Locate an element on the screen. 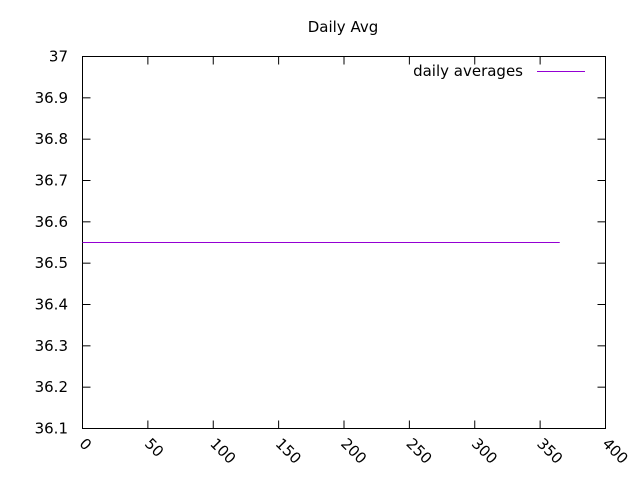 The height and width of the screenshot is (485, 640). legend-label: daily averages is located at coordinates (468, 71).